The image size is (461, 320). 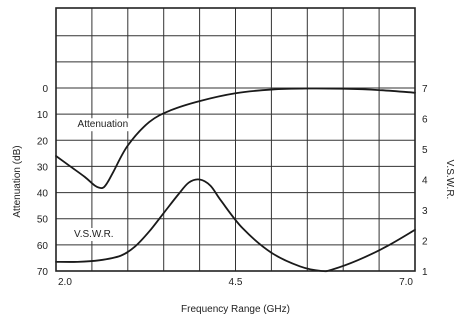 I want to click on right-tick-label: 4, so click(x=425, y=181).